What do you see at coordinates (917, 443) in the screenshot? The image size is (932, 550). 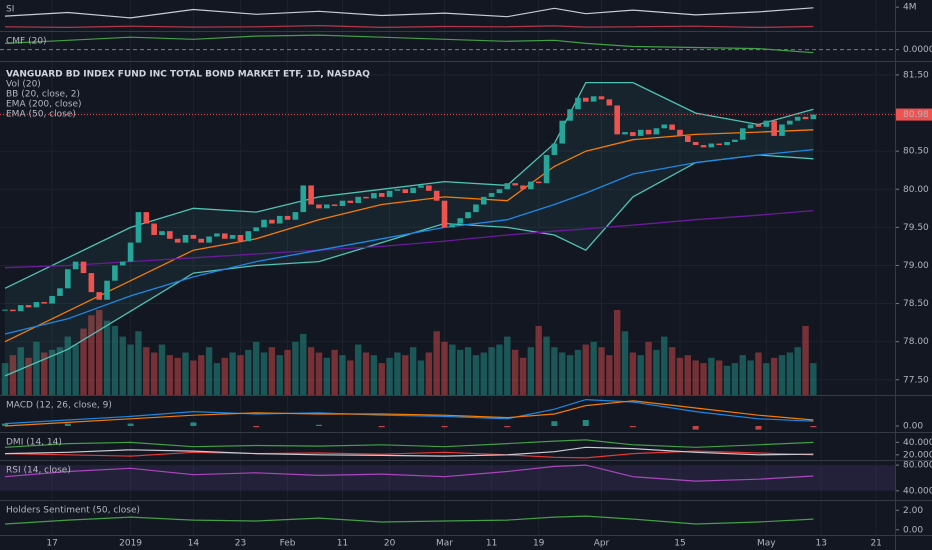 I see `y-tick-label: 40.0000` at bounding box center [917, 443].